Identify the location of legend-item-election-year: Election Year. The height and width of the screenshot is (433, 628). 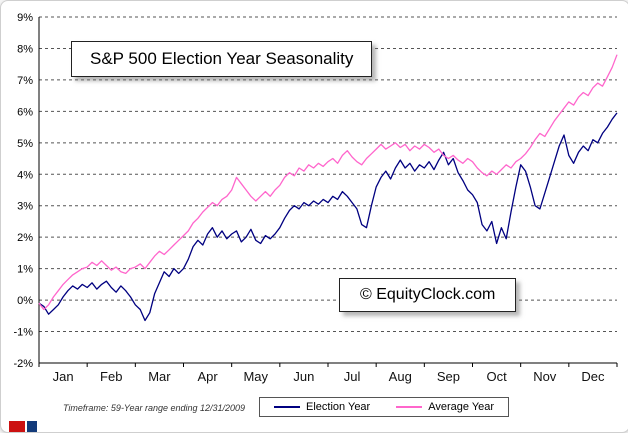
(322, 407).